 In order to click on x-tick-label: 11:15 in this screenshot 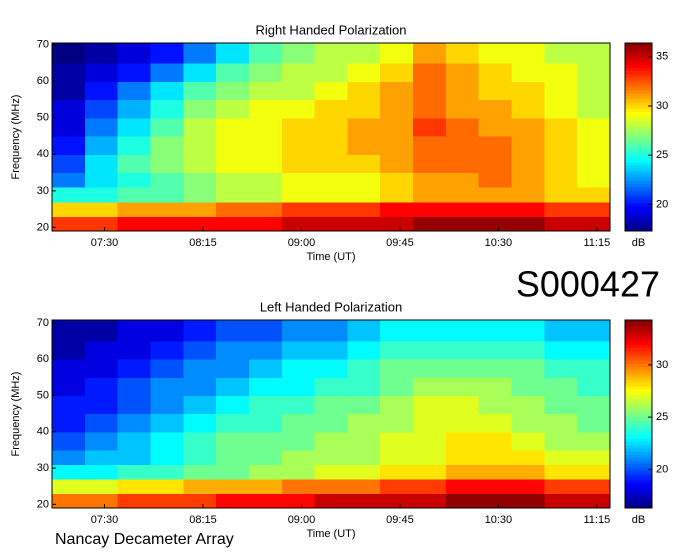, I will do `click(597, 243)`.